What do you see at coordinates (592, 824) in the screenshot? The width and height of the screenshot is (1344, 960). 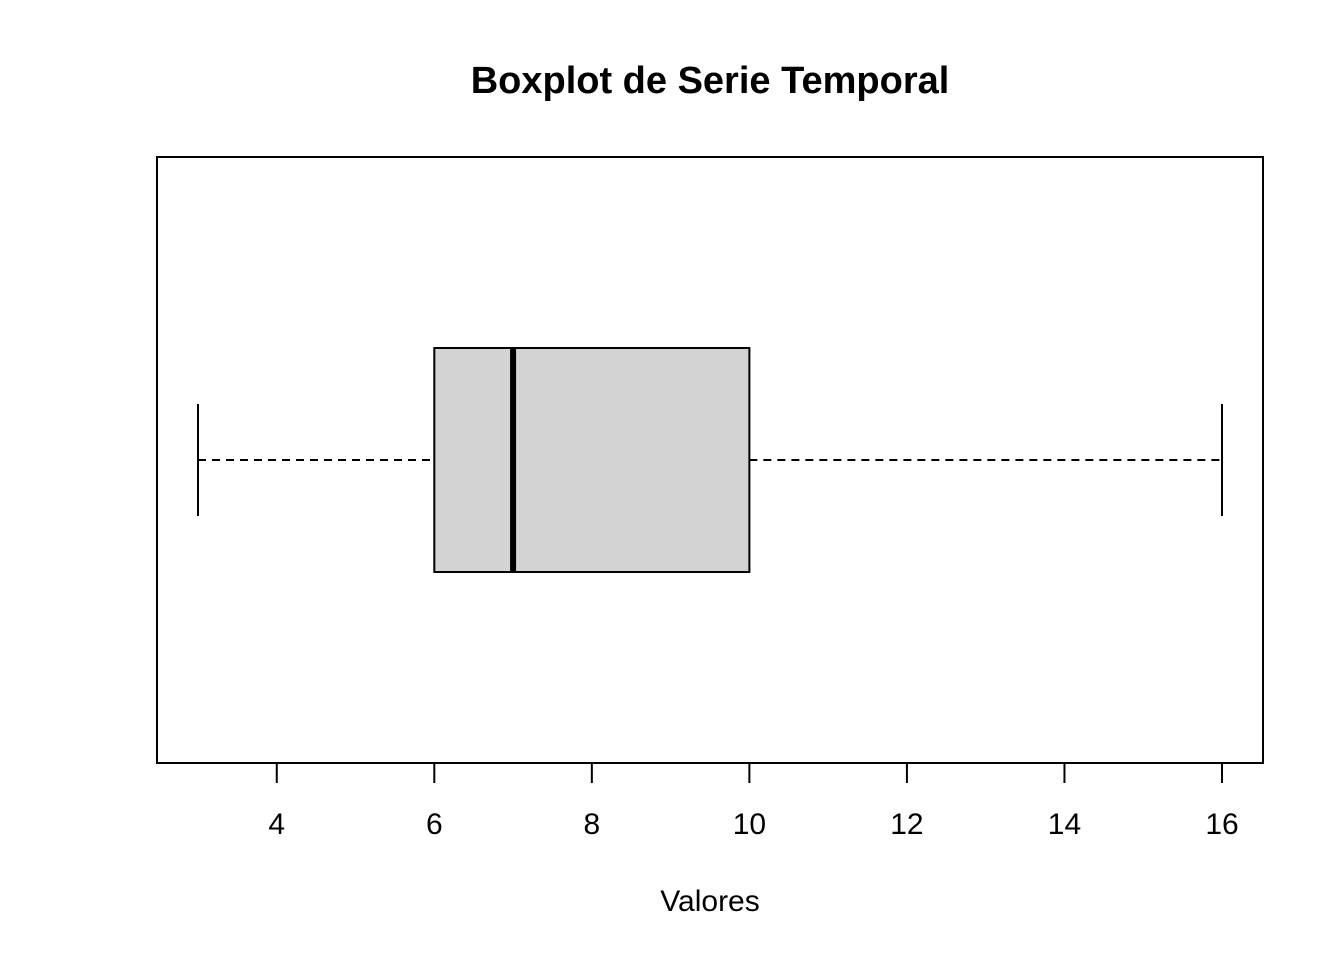 I see `x-tick-label: 8` at bounding box center [592, 824].